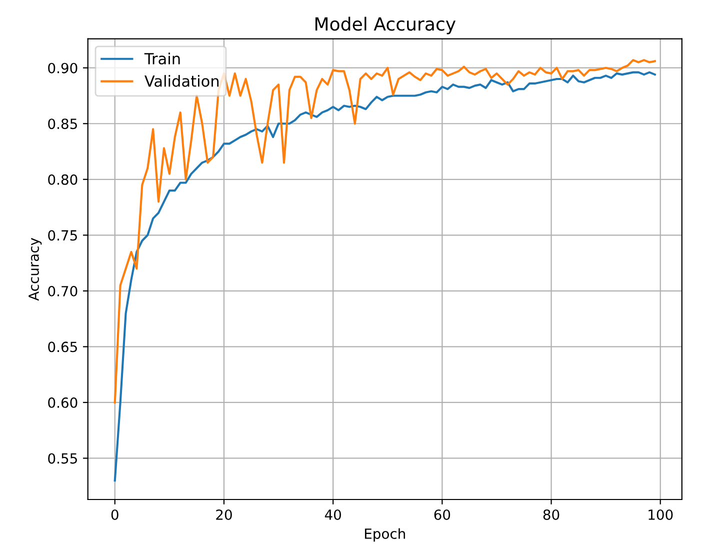 The width and height of the screenshot is (703, 555). What do you see at coordinates (62, 347) in the screenshot?
I see `y-tick-label: 0.65` at bounding box center [62, 347].